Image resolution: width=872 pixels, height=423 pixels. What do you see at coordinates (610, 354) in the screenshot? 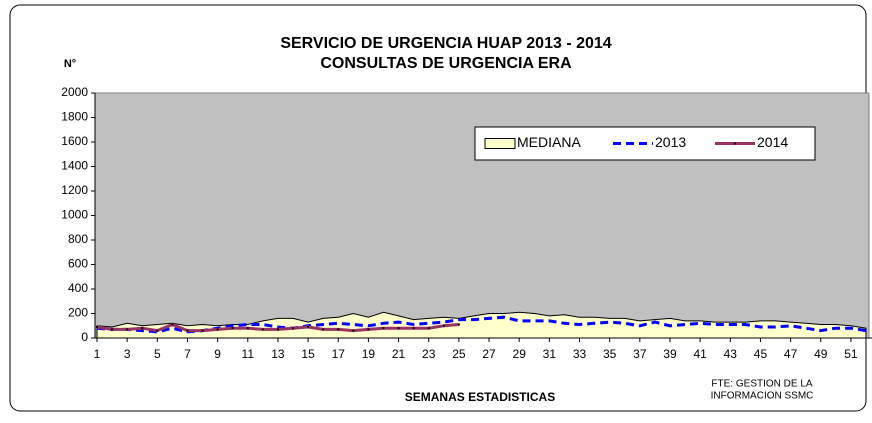
I see `x-tick-label: 35` at bounding box center [610, 354].